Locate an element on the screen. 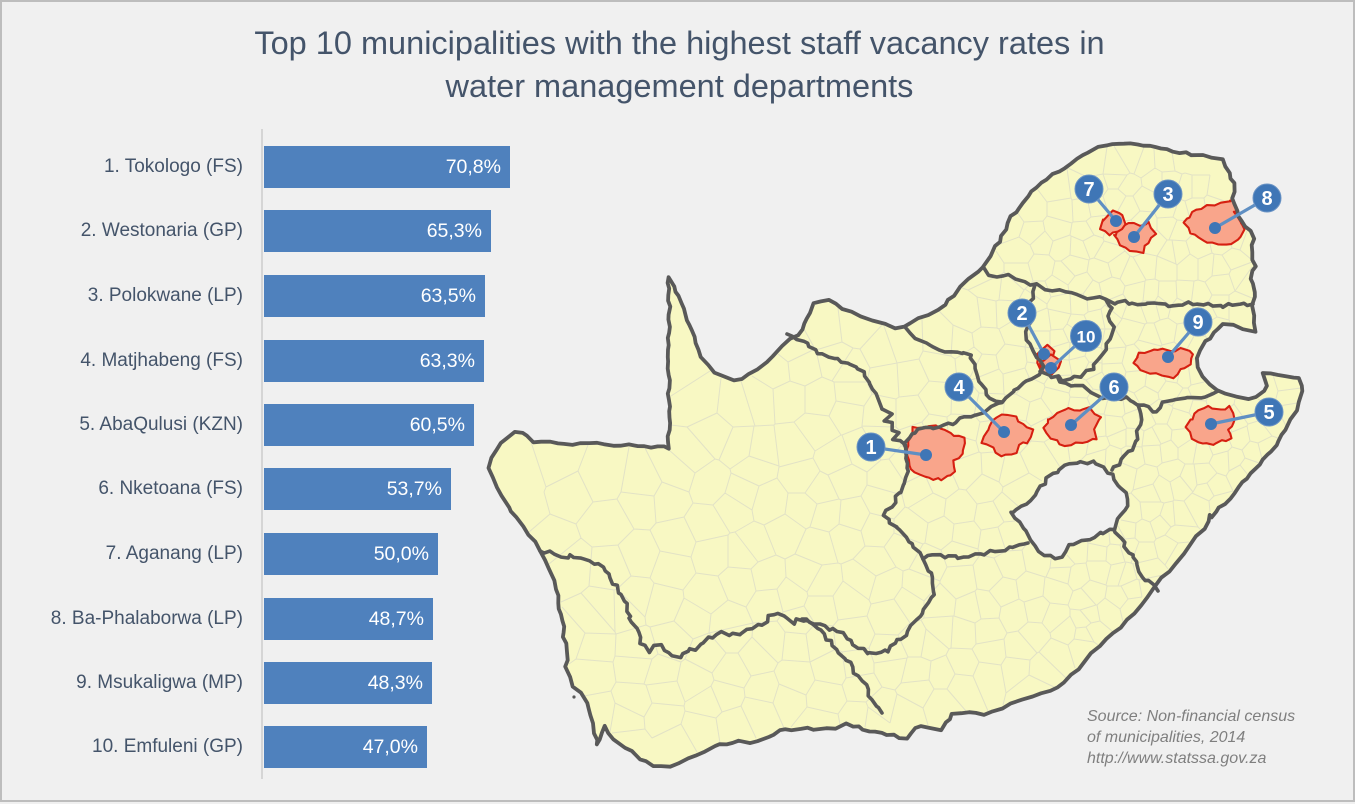 The width and height of the screenshot is (1355, 804). svg-text: 9 is located at coordinates (1197, 323).